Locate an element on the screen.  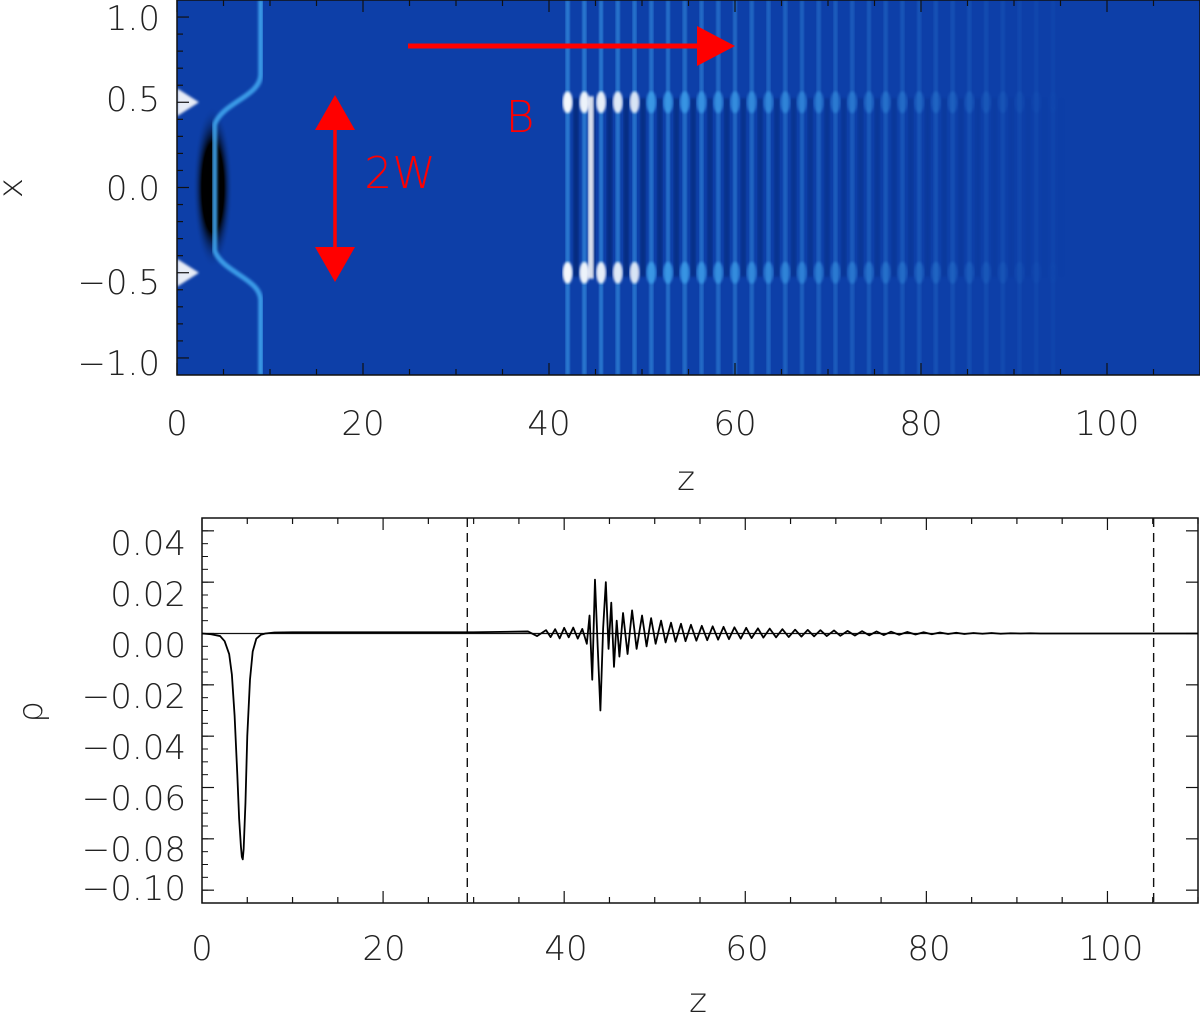
b-field-label: B is located at coordinates (520, 117).